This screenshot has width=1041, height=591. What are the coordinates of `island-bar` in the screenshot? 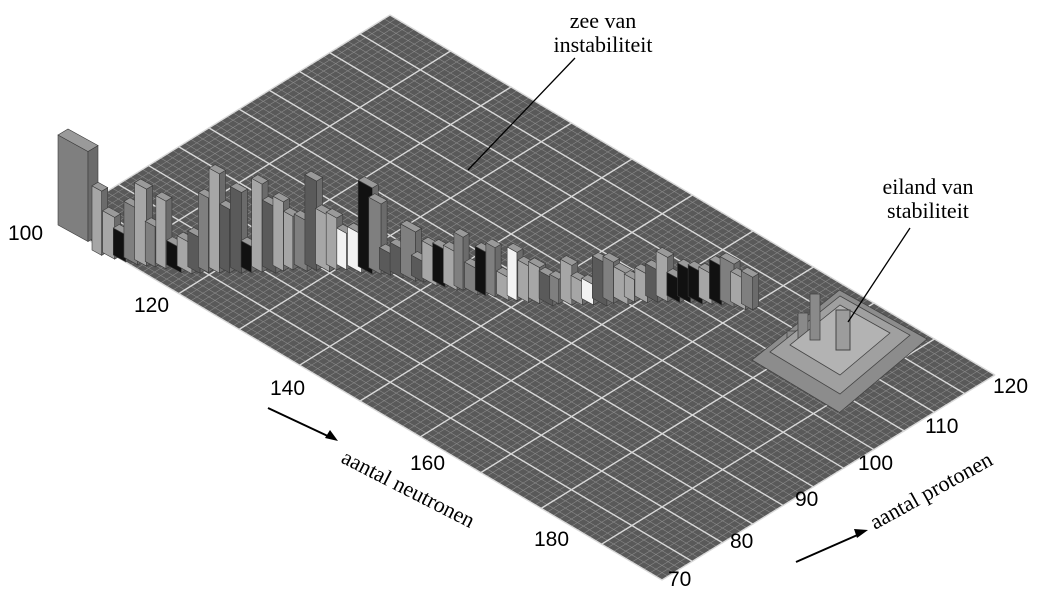 It's located at (815, 317).